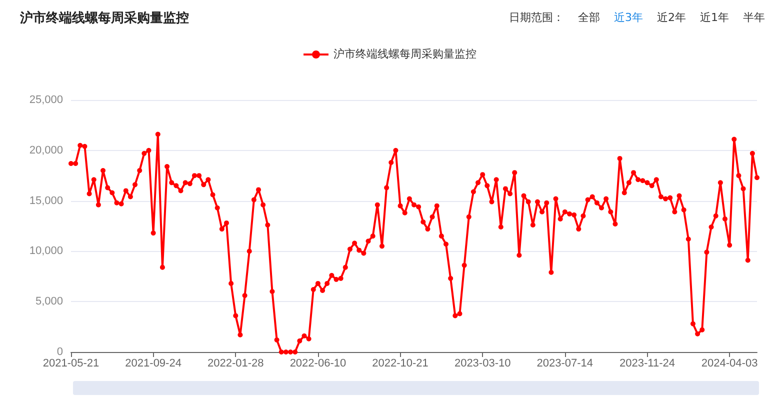 This screenshot has height=406, width=779. I want to click on x-tick-label: 2023-11-24, so click(647, 364).